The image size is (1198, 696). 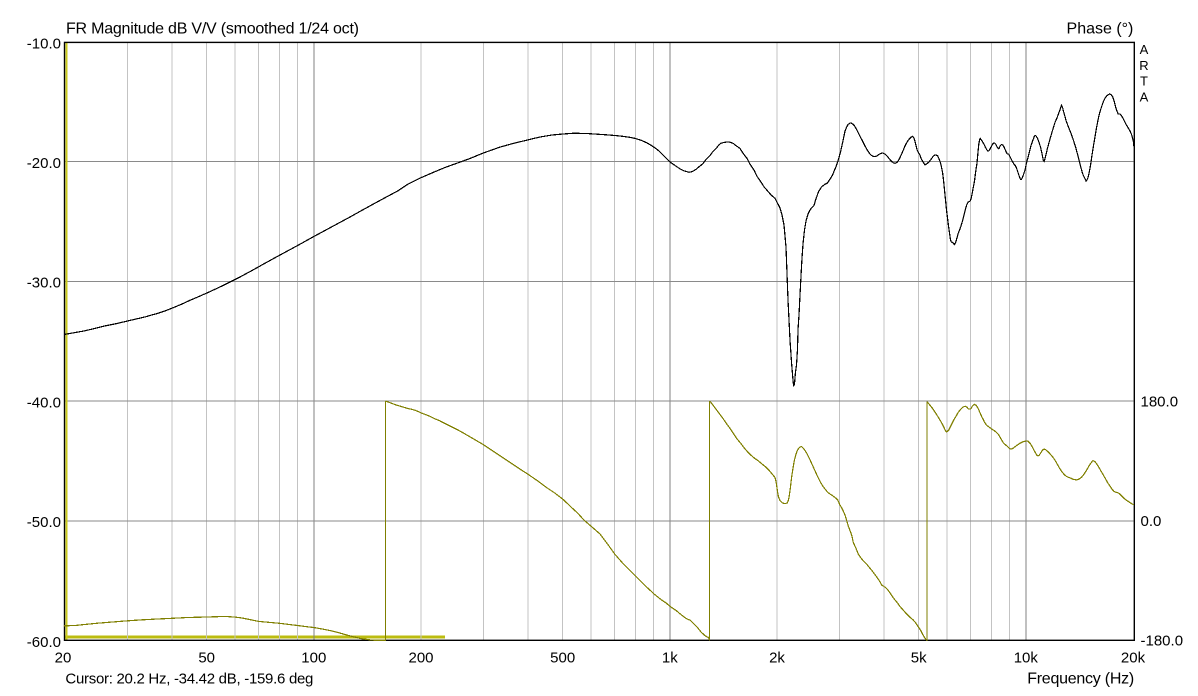 I want to click on svg-text: -50.0, so click(x=44, y=522).